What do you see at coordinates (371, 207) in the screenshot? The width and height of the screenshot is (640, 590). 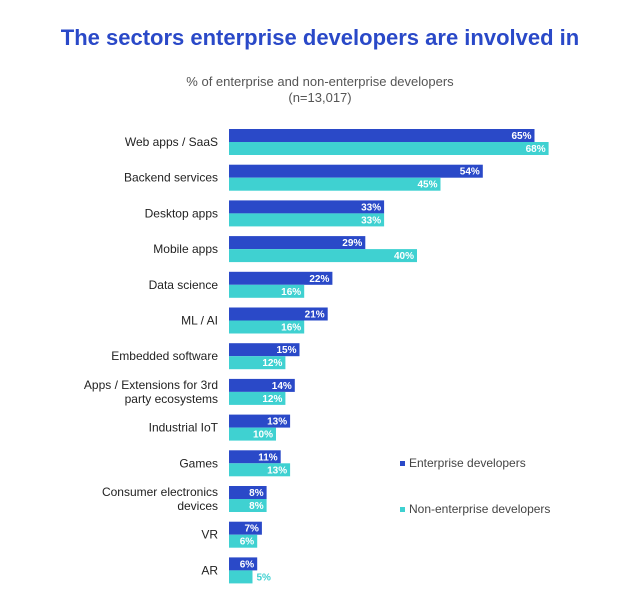 I see `value-label-enterprise-desktop-apps: 33%` at bounding box center [371, 207].